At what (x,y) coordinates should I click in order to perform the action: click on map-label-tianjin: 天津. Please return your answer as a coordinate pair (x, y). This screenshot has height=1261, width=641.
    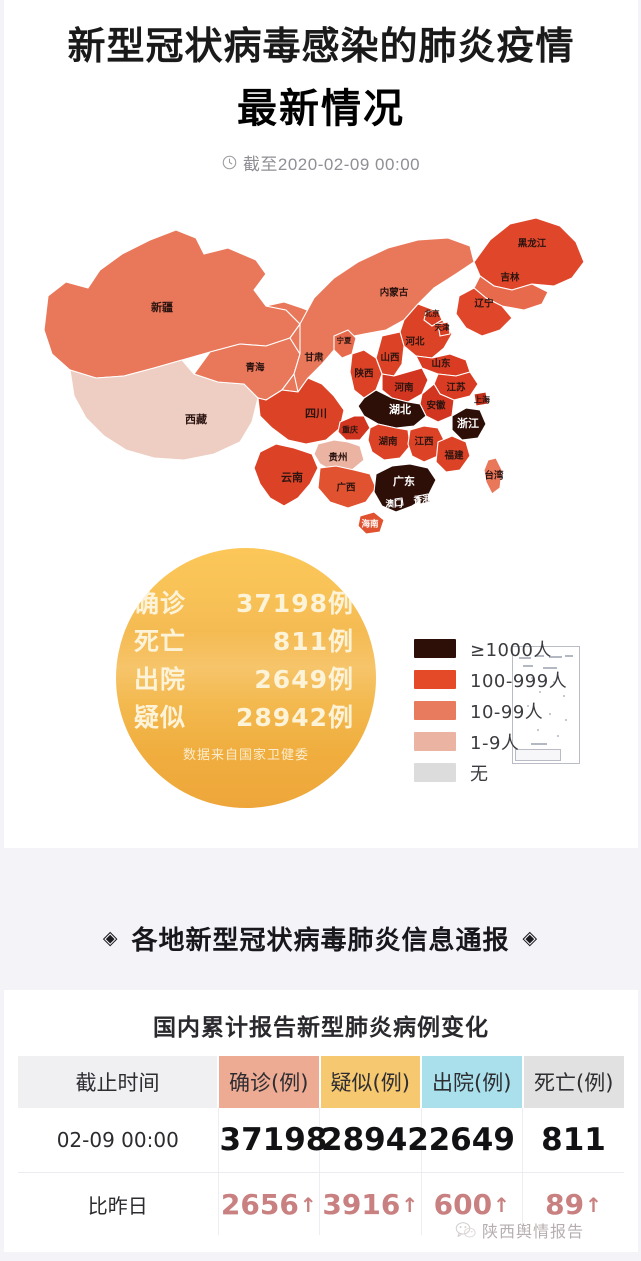
    Looking at the image, I should click on (442, 327).